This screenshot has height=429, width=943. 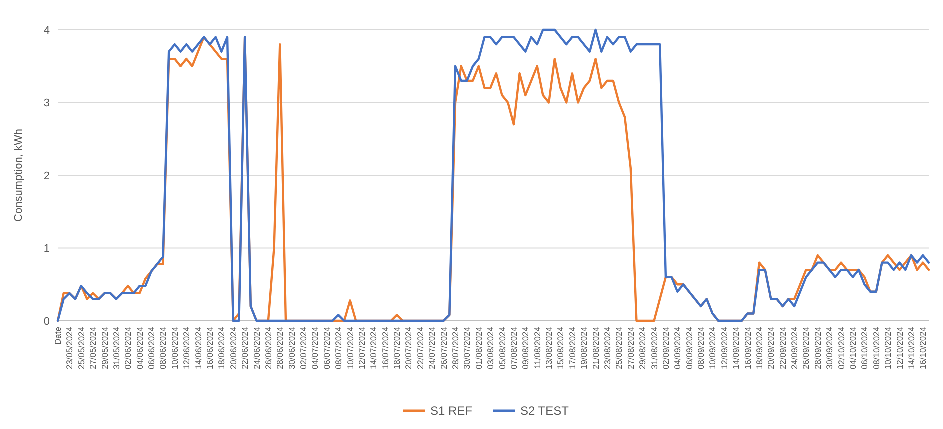 What do you see at coordinates (817, 348) in the screenshot?
I see `x-tick-label: 28/09/2024` at bounding box center [817, 348].